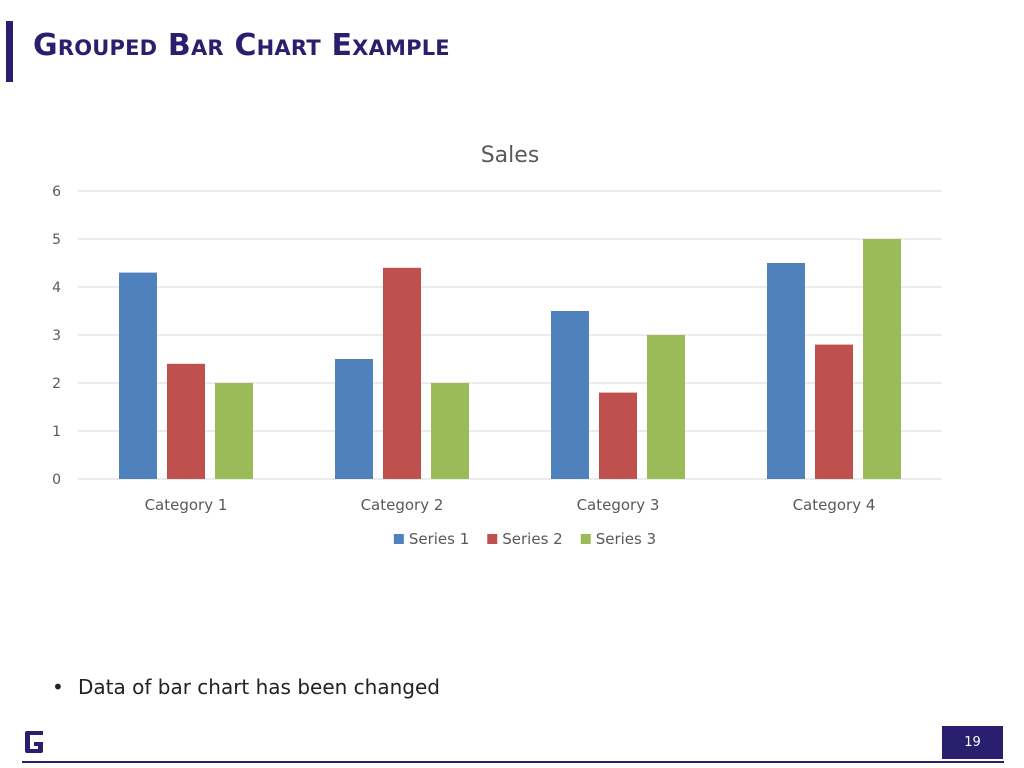  I want to click on y-tick-label: 3, so click(56, 336).